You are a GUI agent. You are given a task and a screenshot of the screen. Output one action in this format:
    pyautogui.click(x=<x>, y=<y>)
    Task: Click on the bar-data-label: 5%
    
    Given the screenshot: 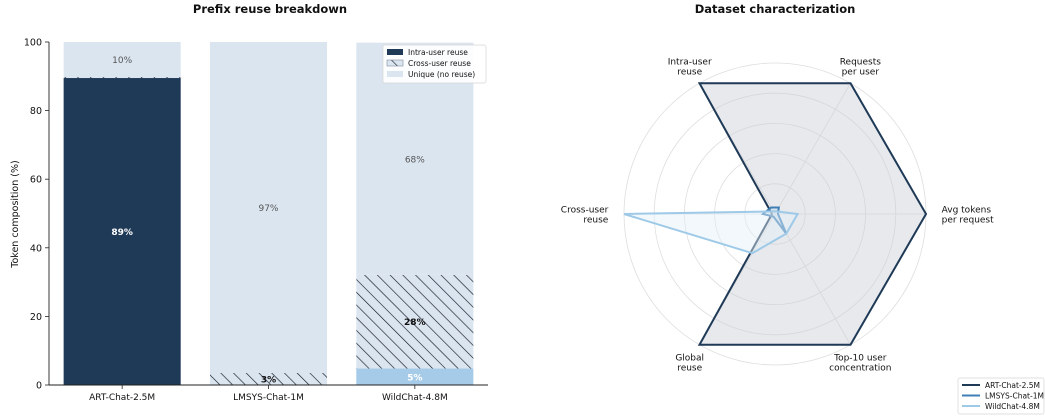 What is the action you would take?
    pyautogui.click(x=414, y=378)
    